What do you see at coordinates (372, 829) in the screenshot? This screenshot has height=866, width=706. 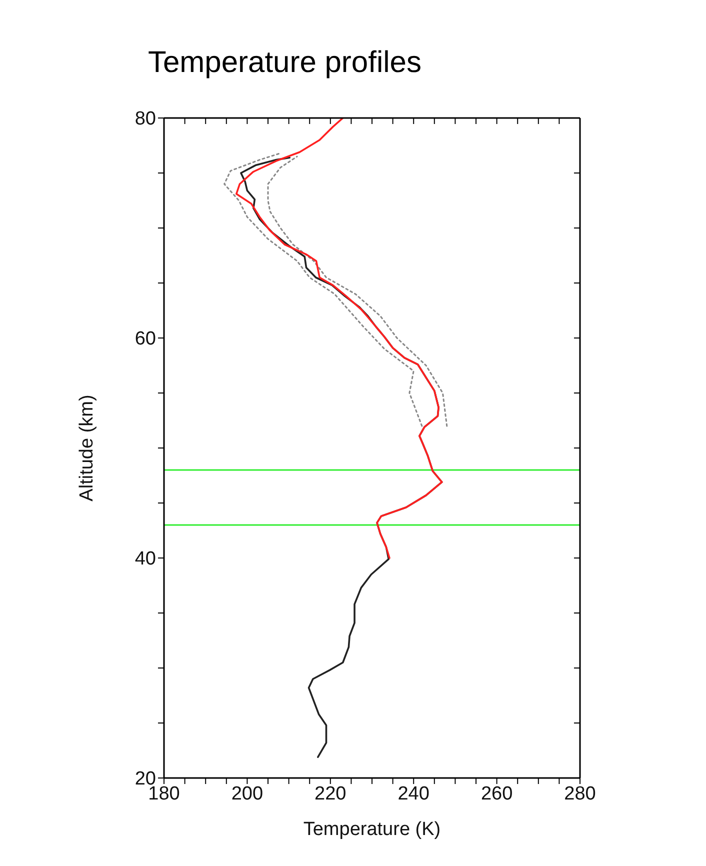 I see `x-axis-title: Temperature (K)` at bounding box center [372, 829].